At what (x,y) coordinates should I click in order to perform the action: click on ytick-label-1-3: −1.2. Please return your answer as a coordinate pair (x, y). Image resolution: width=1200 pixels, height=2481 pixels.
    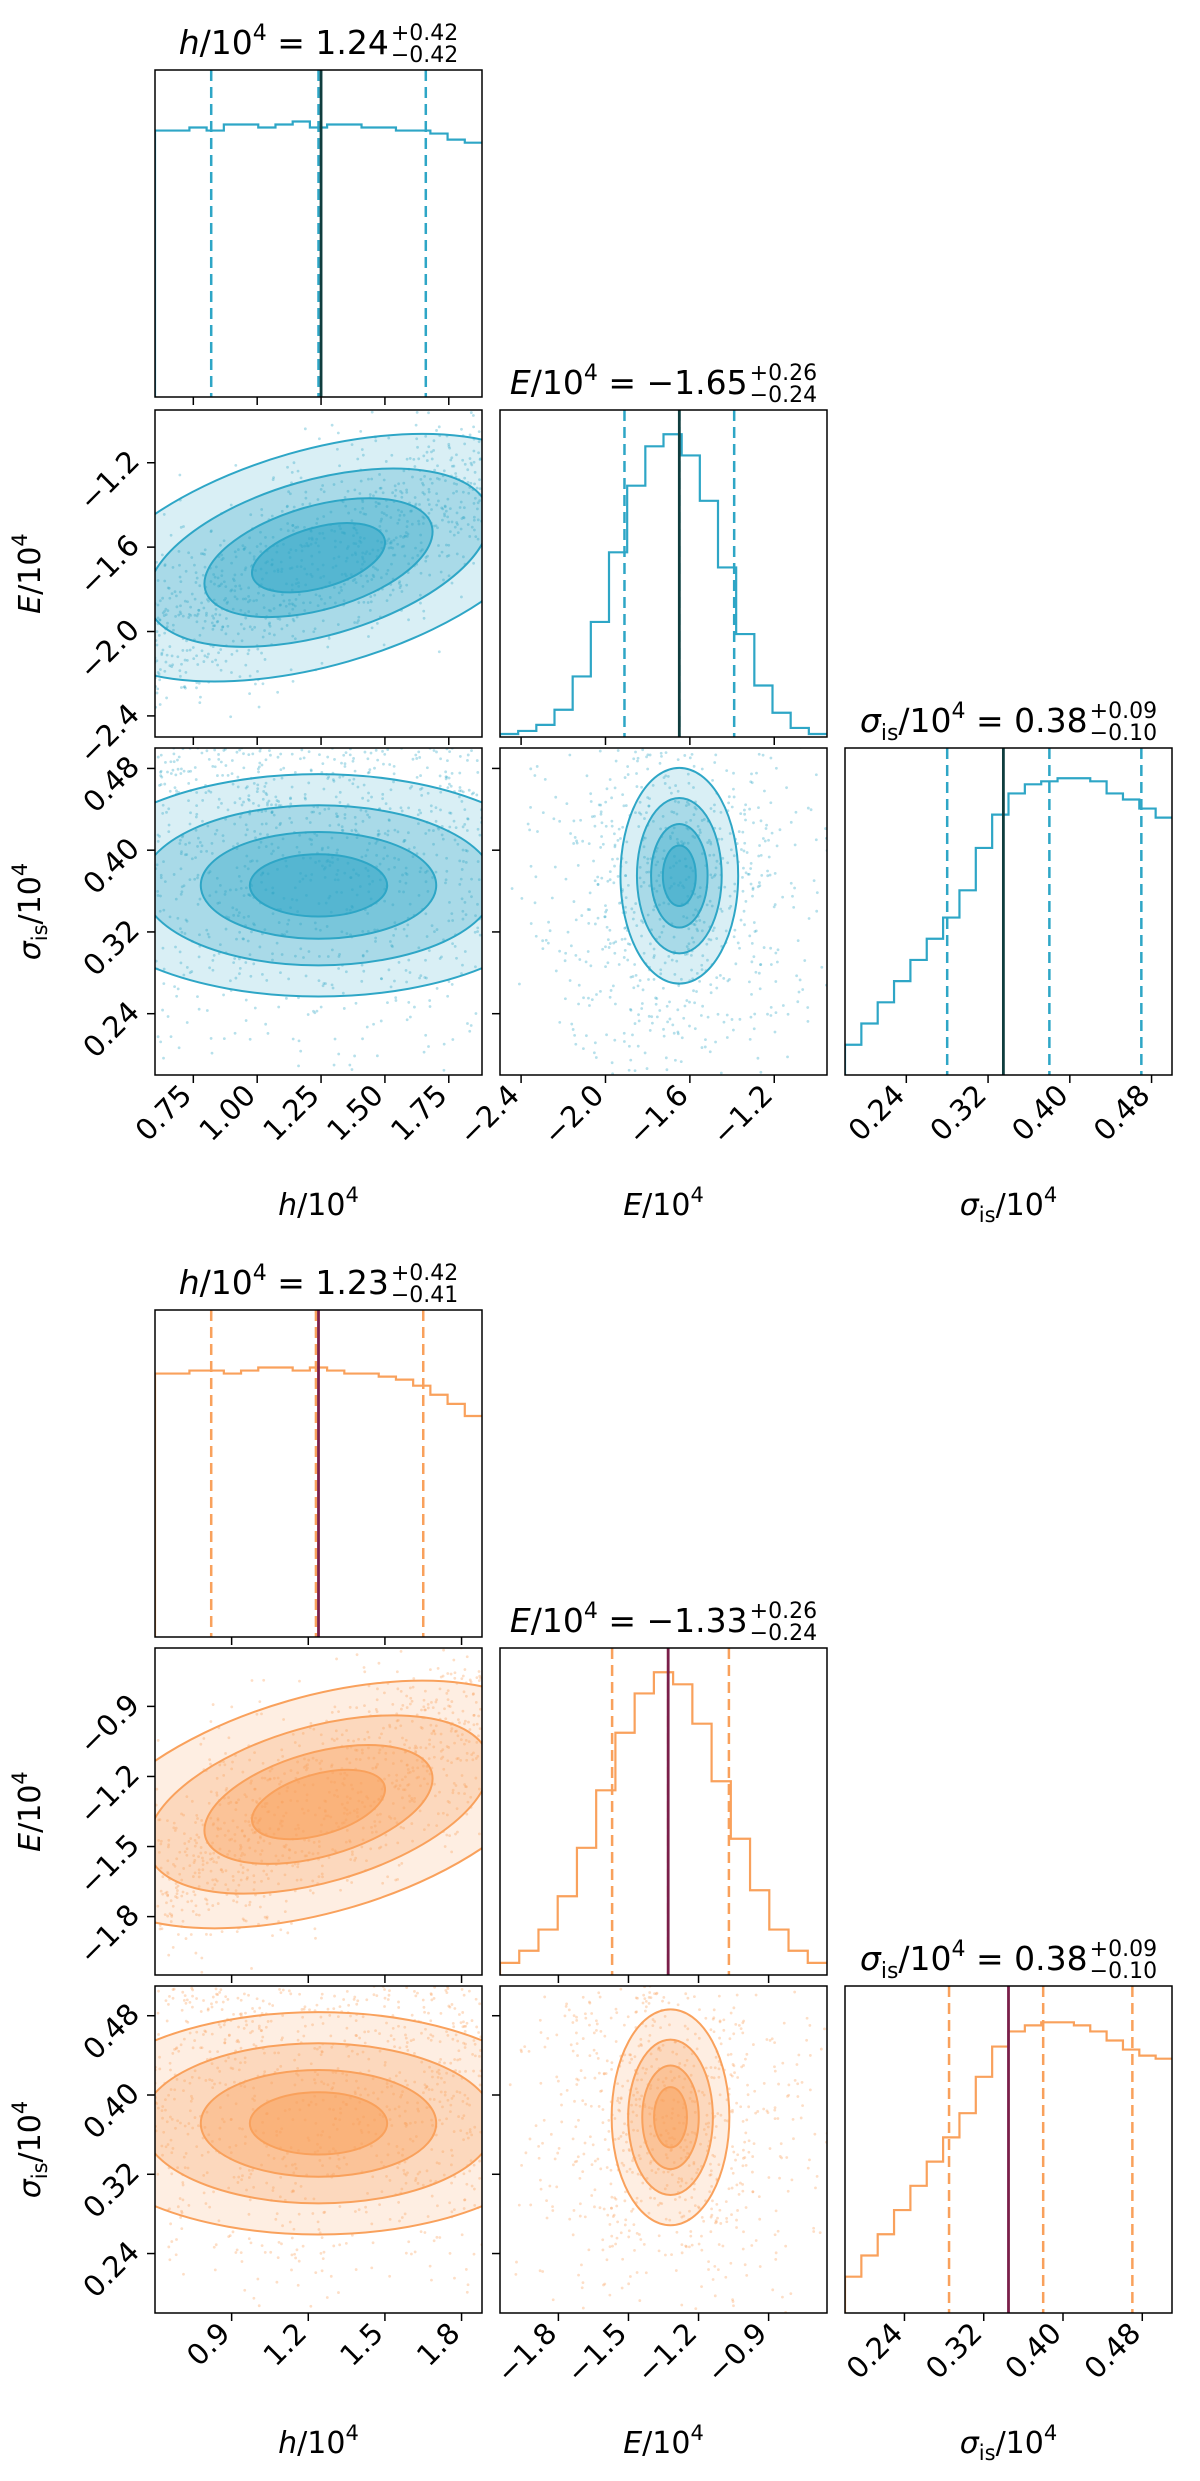
    Looking at the image, I should click on (109, 481).